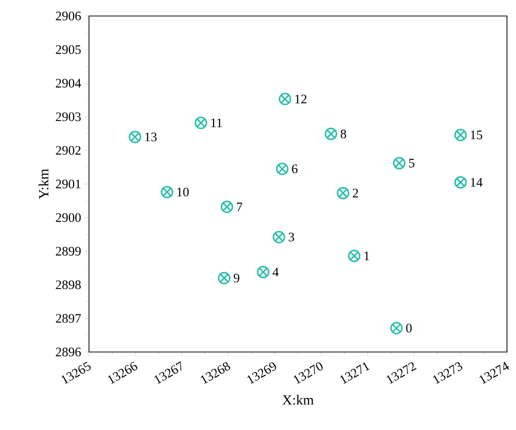  What do you see at coordinates (355, 373) in the screenshot?
I see `x-tick-label: 13271` at bounding box center [355, 373].